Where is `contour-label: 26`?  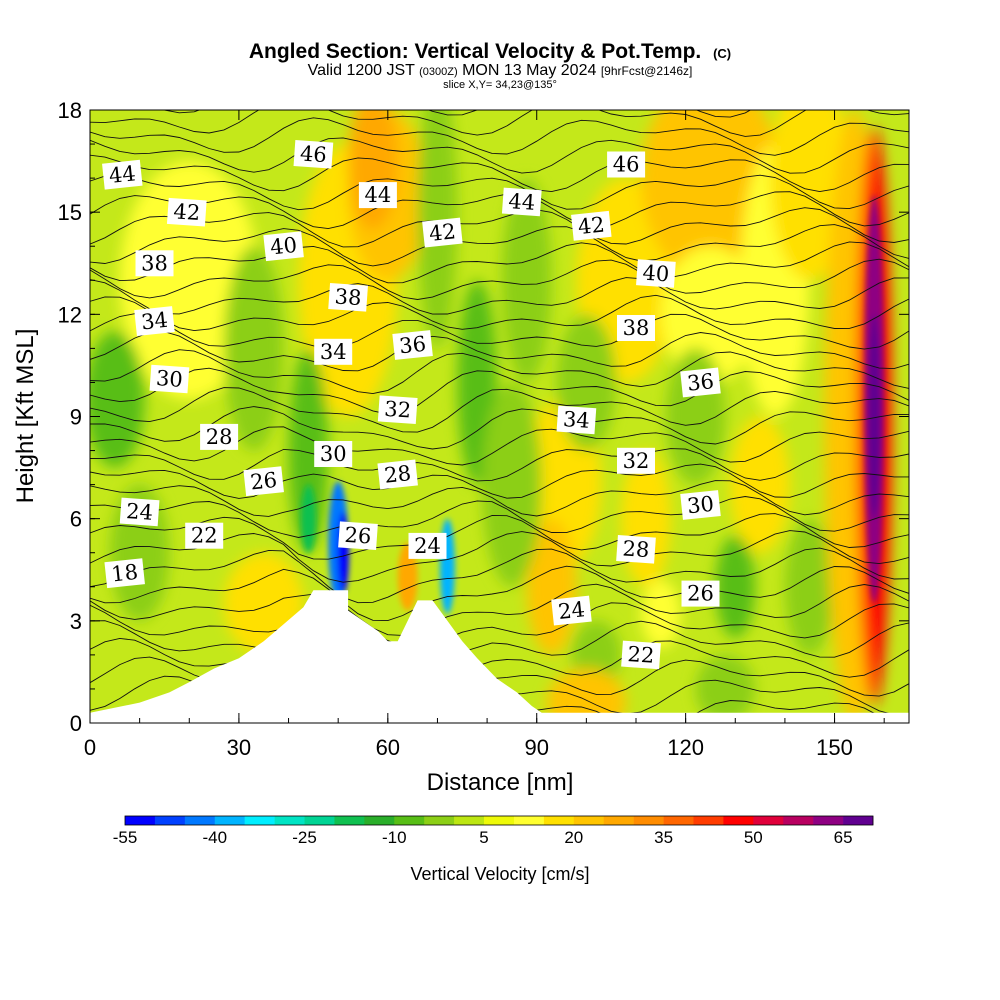 contour-label: 26 is located at coordinates (263, 481).